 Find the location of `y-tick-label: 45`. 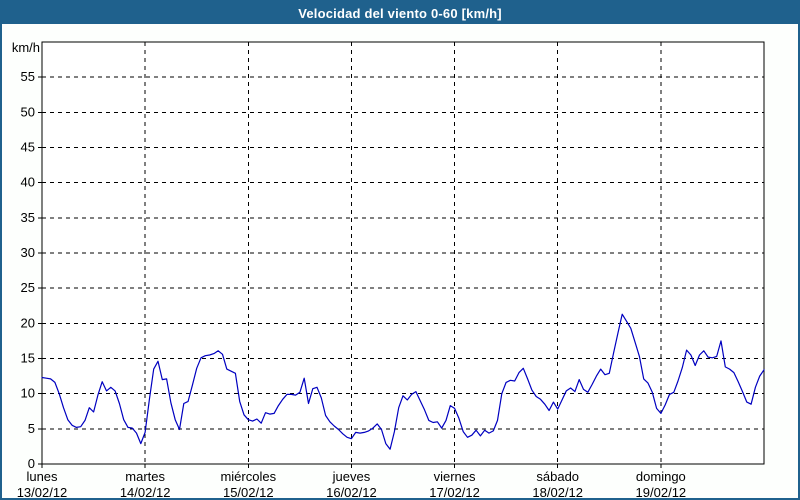

y-tick-label: 45 is located at coordinates (28, 147).